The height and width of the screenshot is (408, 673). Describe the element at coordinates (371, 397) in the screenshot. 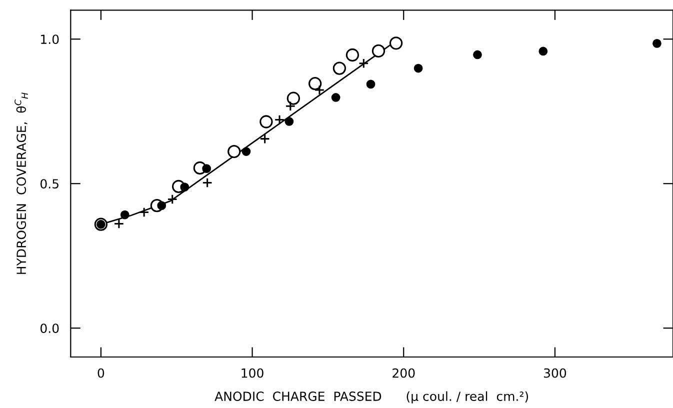

I see `x-axis-title: ANODIC CHARGE PASSED (μ coul. / real cm.²)` at that location.